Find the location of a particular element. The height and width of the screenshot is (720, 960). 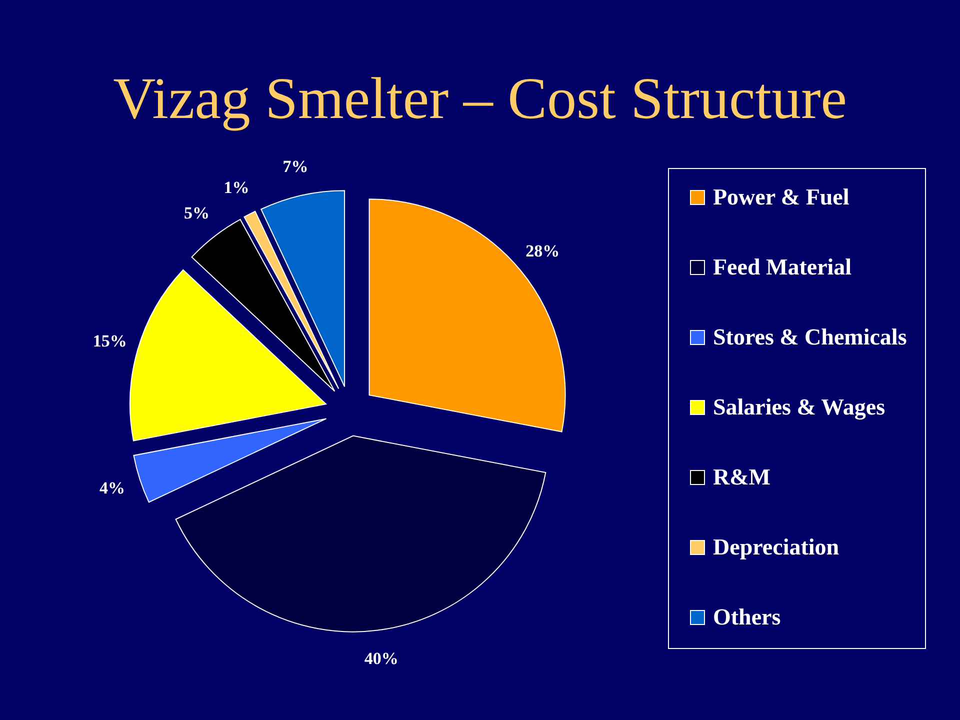

data-label: 7% is located at coordinates (295, 166).